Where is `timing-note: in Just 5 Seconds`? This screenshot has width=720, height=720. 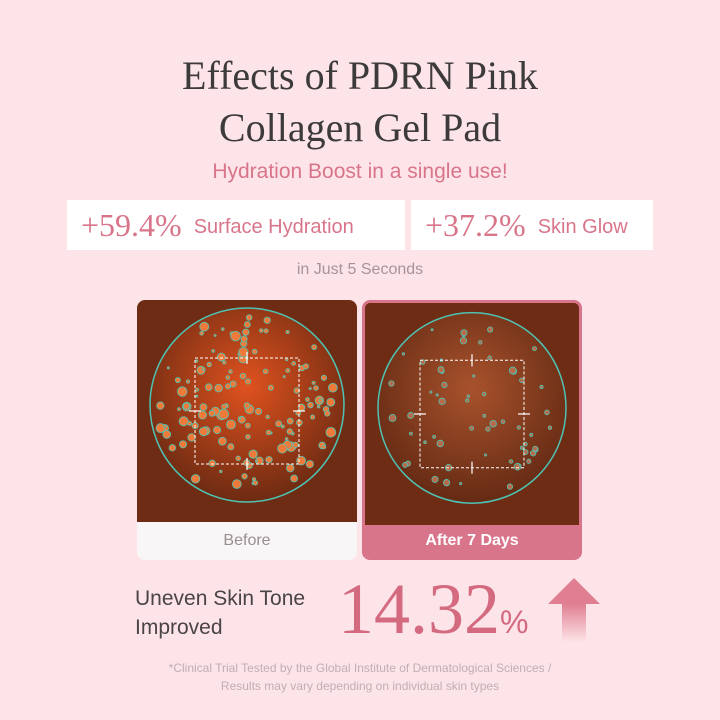 timing-note: in Just 5 Seconds is located at coordinates (360, 269).